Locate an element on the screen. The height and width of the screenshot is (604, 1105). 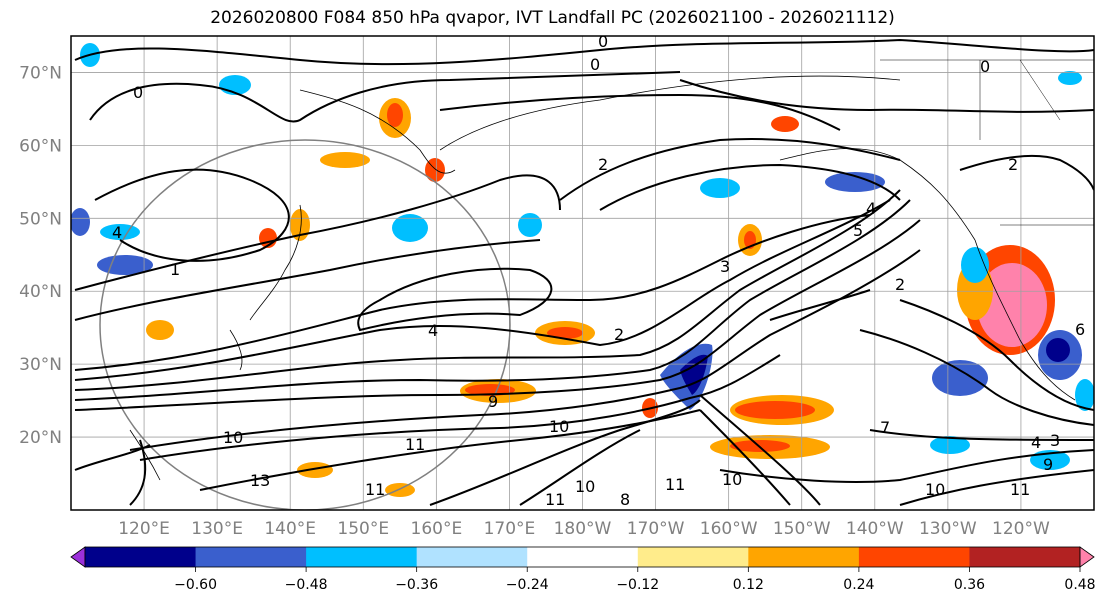
contour-label: 8 is located at coordinates (625, 499).